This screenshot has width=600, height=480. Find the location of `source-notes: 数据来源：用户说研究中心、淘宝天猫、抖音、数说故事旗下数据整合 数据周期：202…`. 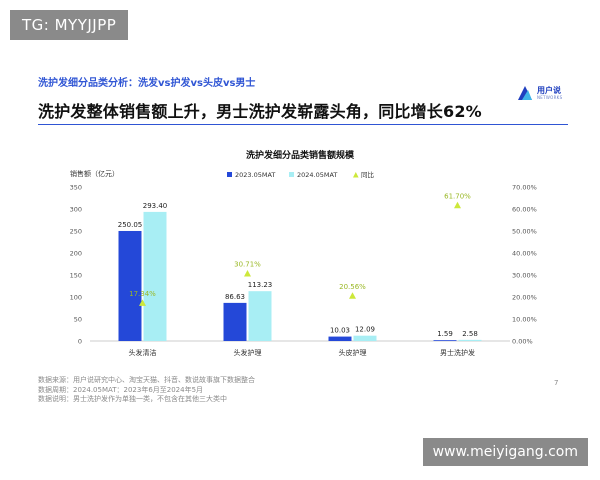

source-notes: 数据来源：用户说研究中心、淘宝天猫、抖音、数说故事旗下数据整合 数据周期：202… is located at coordinates (146, 390).